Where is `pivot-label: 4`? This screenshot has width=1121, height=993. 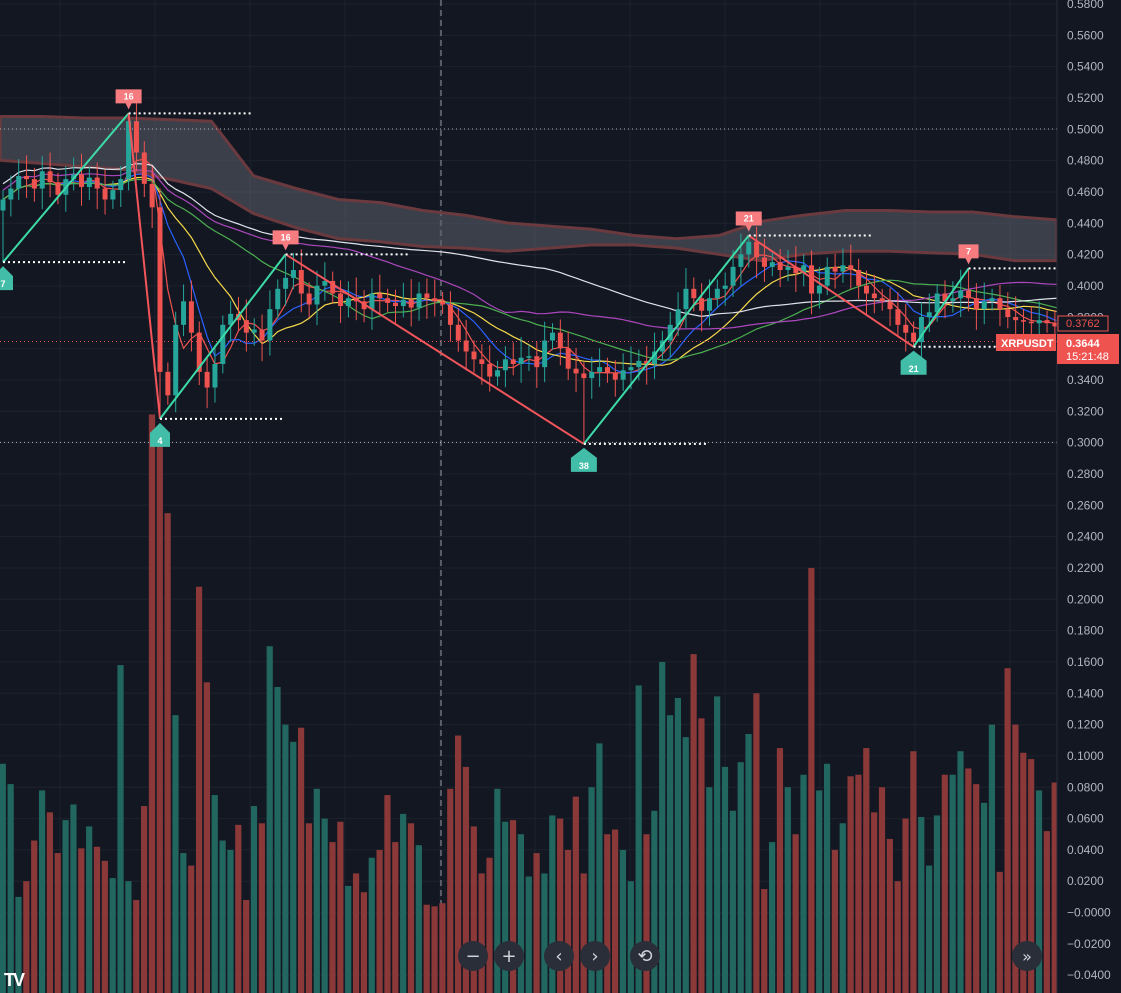
pivot-label: 4 is located at coordinates (159, 441).